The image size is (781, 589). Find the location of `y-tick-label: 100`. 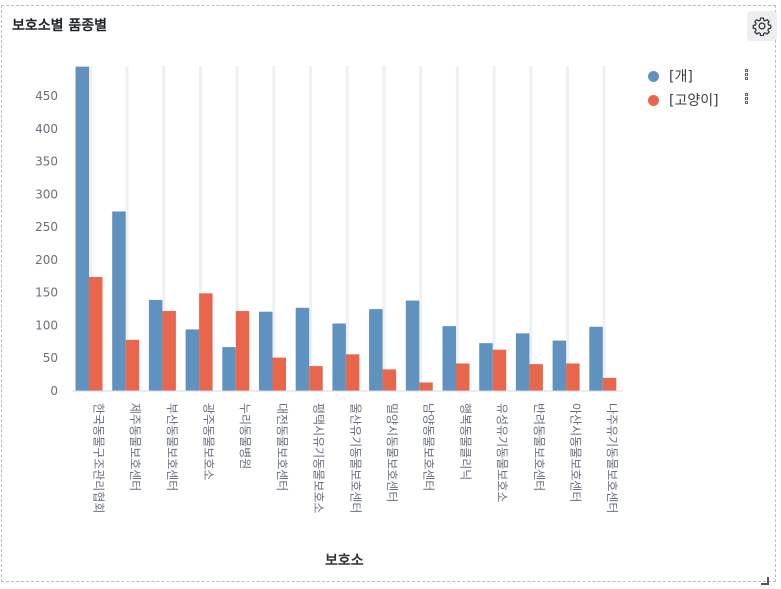

y-tick-label: 100 is located at coordinates (46, 325).